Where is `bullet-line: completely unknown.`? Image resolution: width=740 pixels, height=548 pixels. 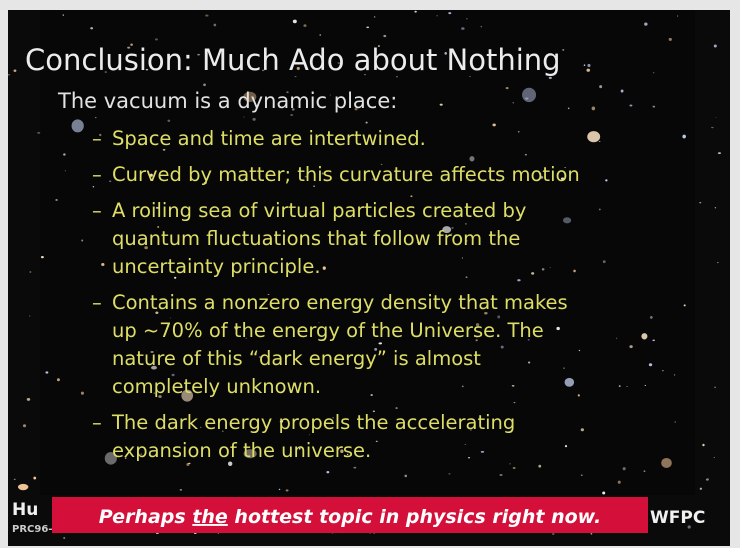
bullet-line: completely unknown. is located at coordinates (216, 386).